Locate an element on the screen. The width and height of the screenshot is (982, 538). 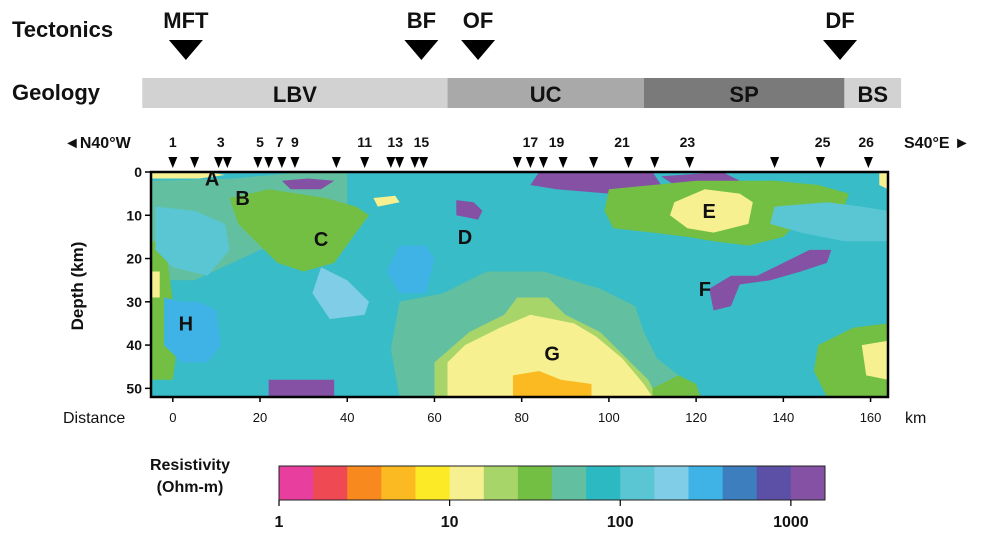
depth-axis-label: Depth (km) is located at coordinates (77, 286).